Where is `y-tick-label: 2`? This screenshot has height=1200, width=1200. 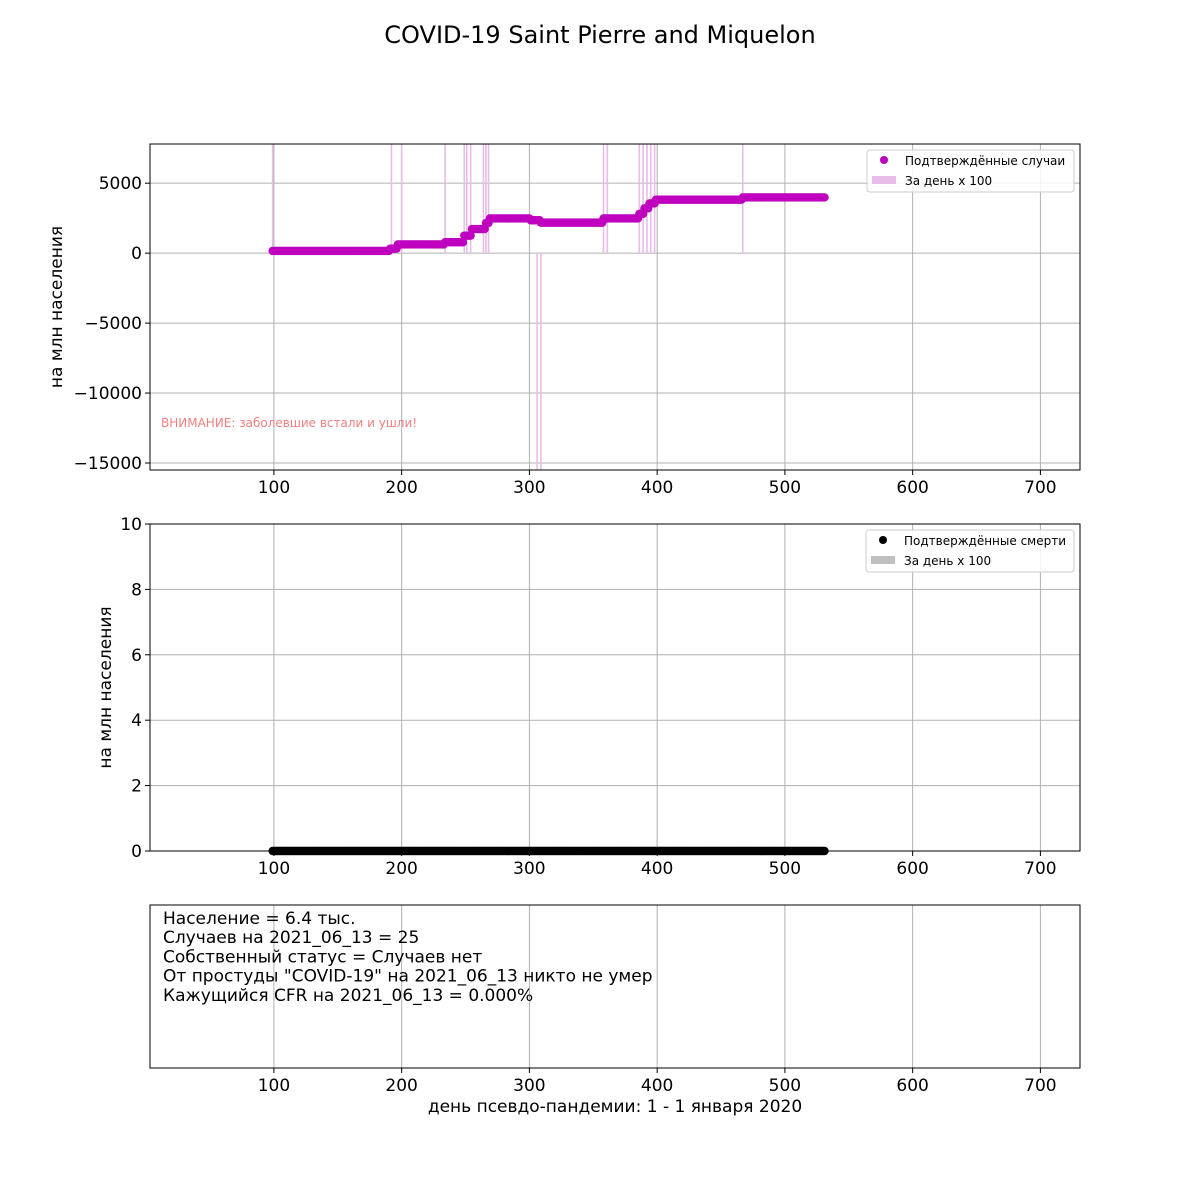
y-tick-label: 2 is located at coordinates (136, 787).